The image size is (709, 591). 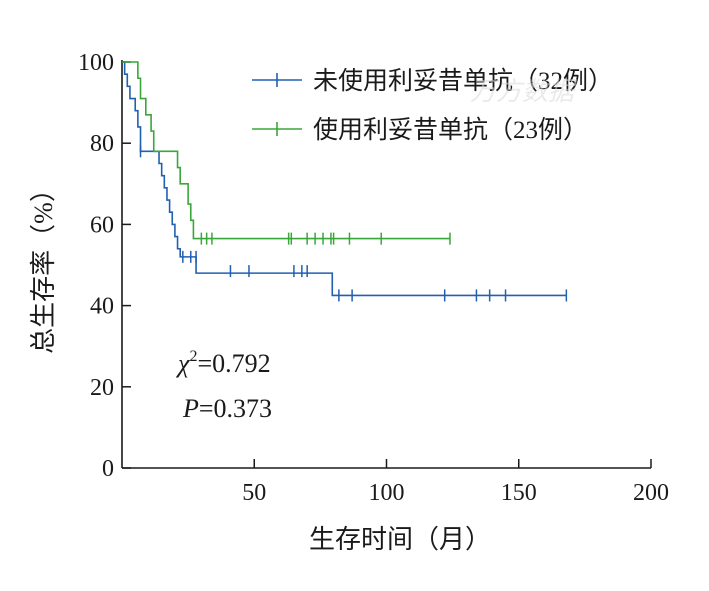 I want to click on legend-label-1: 未使用利妥昔单抗（32例）, so click(x=463, y=81).